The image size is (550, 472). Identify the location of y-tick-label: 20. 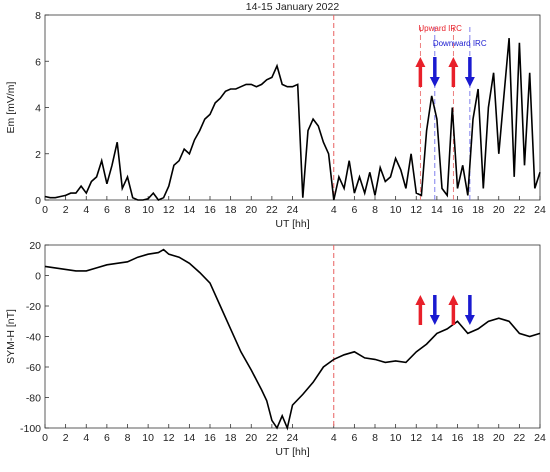
(35, 246).